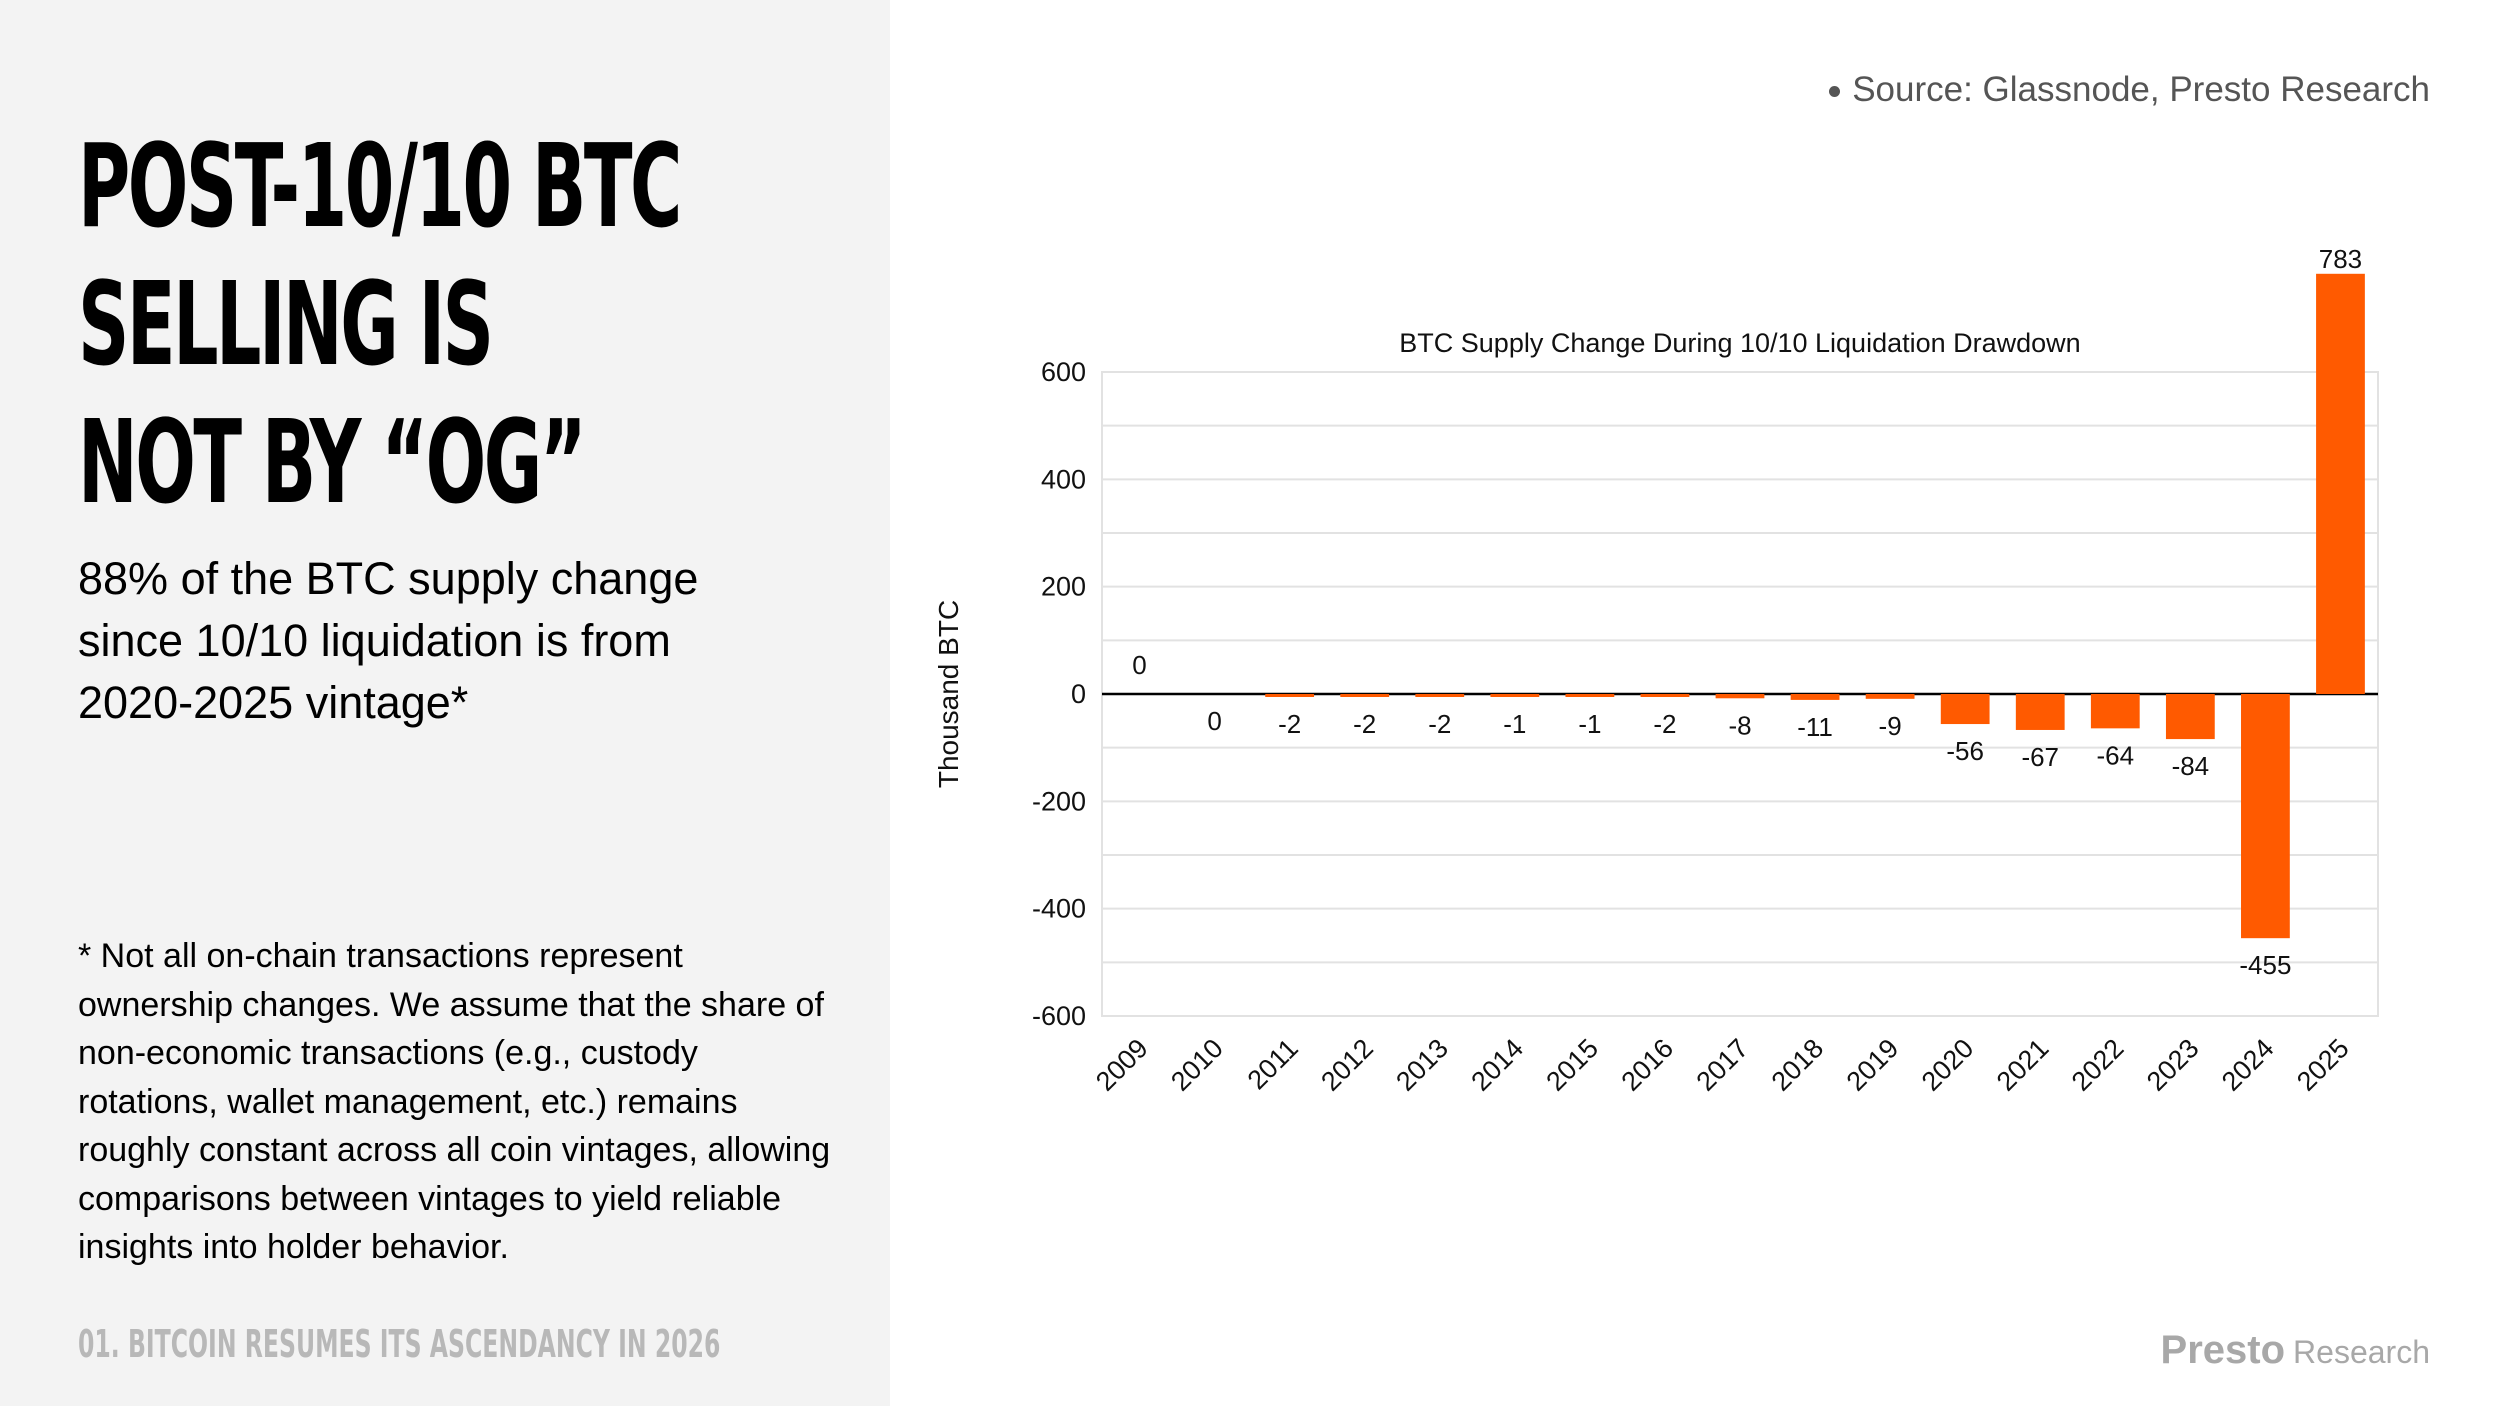  Describe the element at coordinates (1078, 694) in the screenshot. I see `y-tick-label: 0` at that location.